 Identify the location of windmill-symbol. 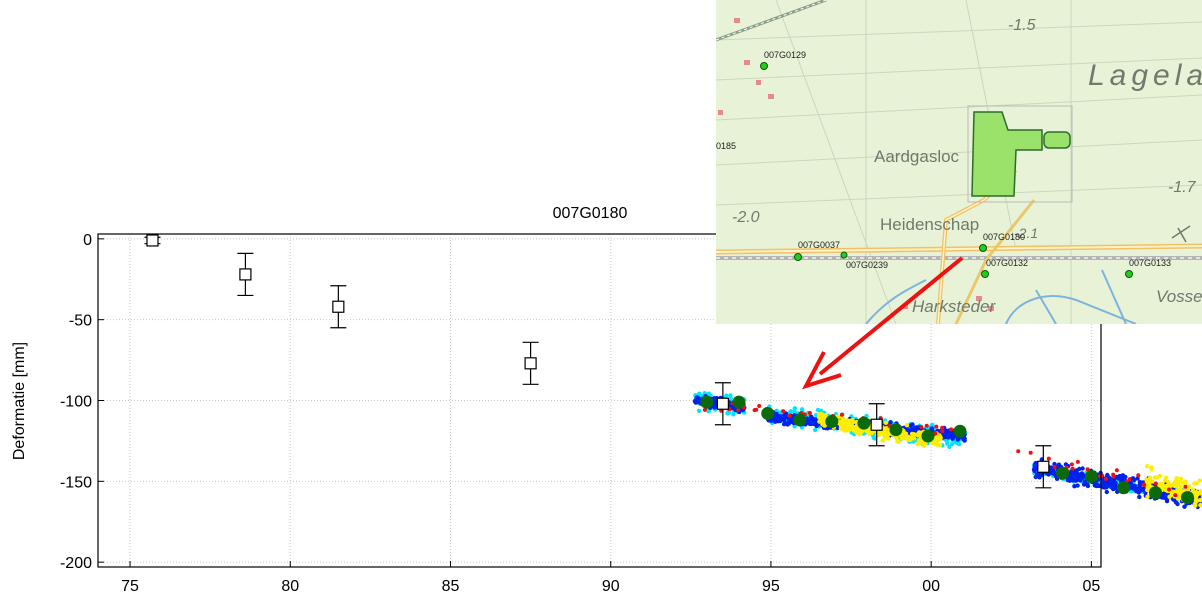
(1181, 234).